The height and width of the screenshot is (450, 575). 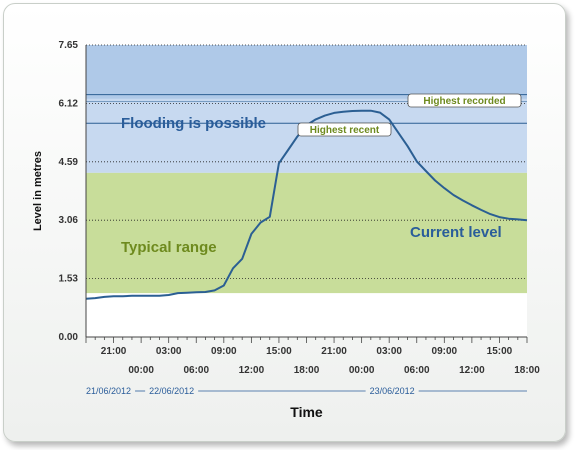 I want to click on date-label: 22/06/2012, so click(x=171, y=391).